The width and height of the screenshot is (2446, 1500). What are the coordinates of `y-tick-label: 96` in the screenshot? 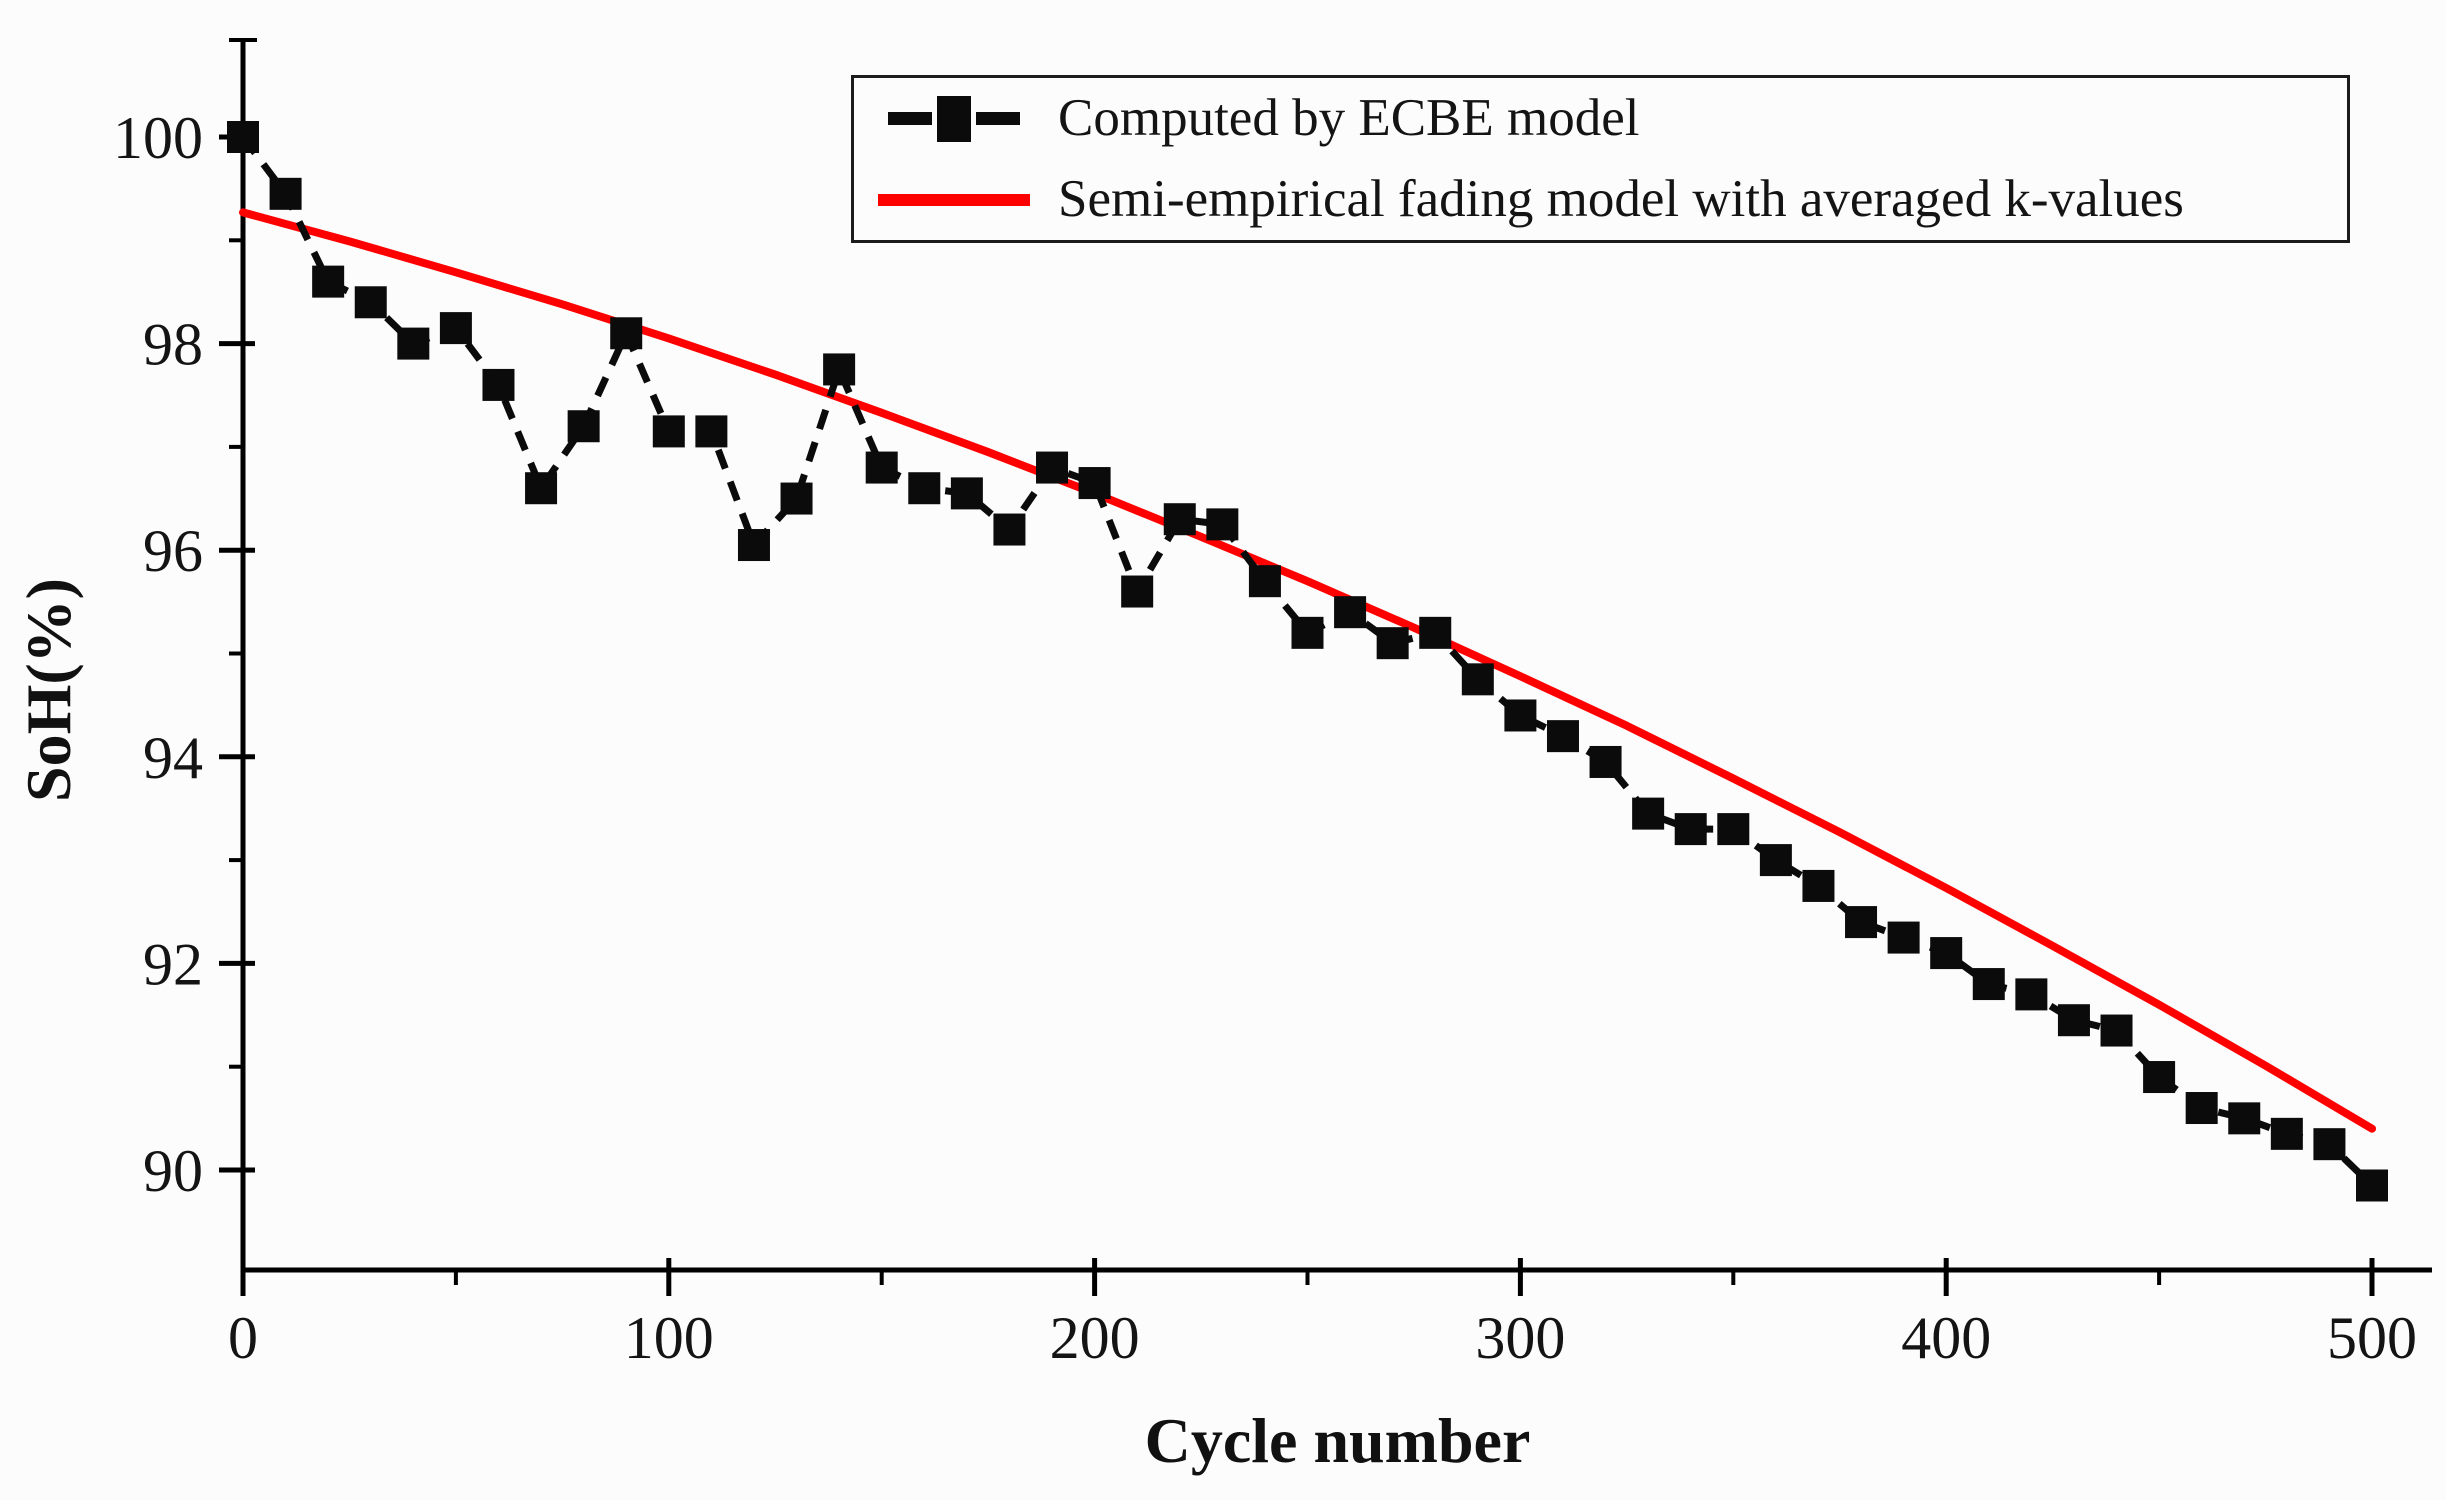 It's located at (173, 551).